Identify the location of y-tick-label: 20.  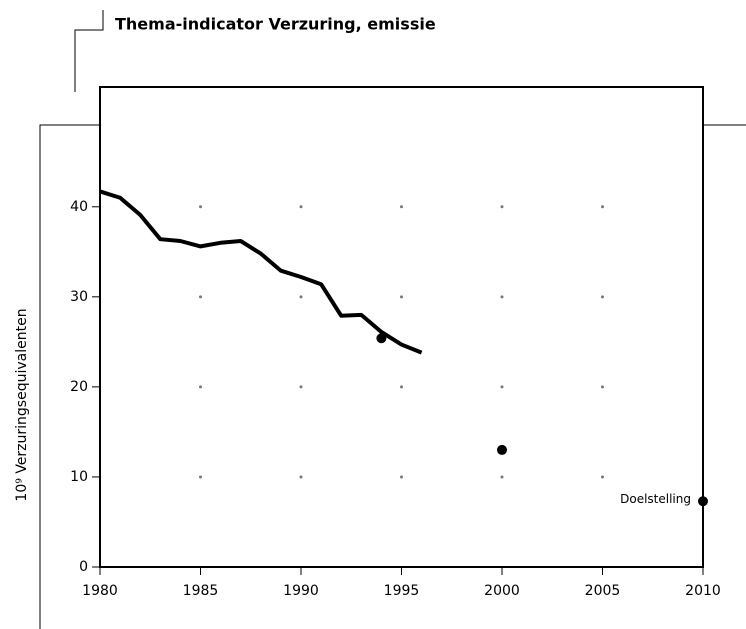
(79, 387).